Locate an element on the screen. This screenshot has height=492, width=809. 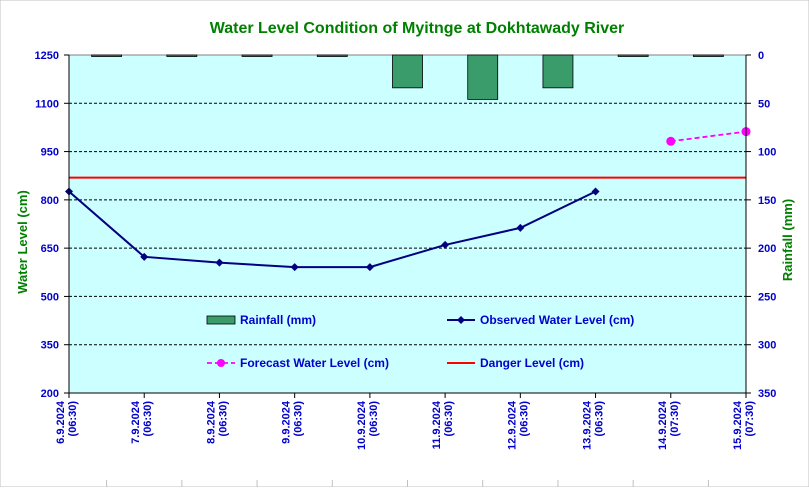
x-tick-label: 12.9.2024 is located at coordinates (512, 425).